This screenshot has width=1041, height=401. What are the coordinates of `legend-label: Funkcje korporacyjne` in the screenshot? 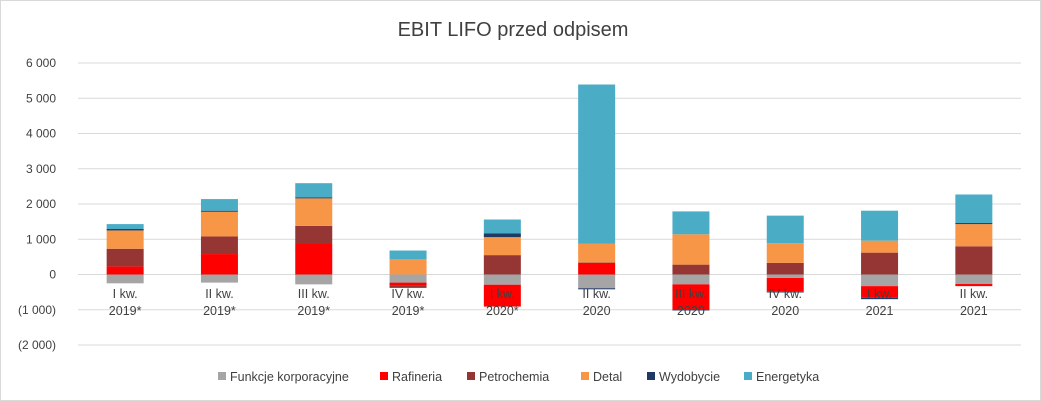 It's located at (289, 377).